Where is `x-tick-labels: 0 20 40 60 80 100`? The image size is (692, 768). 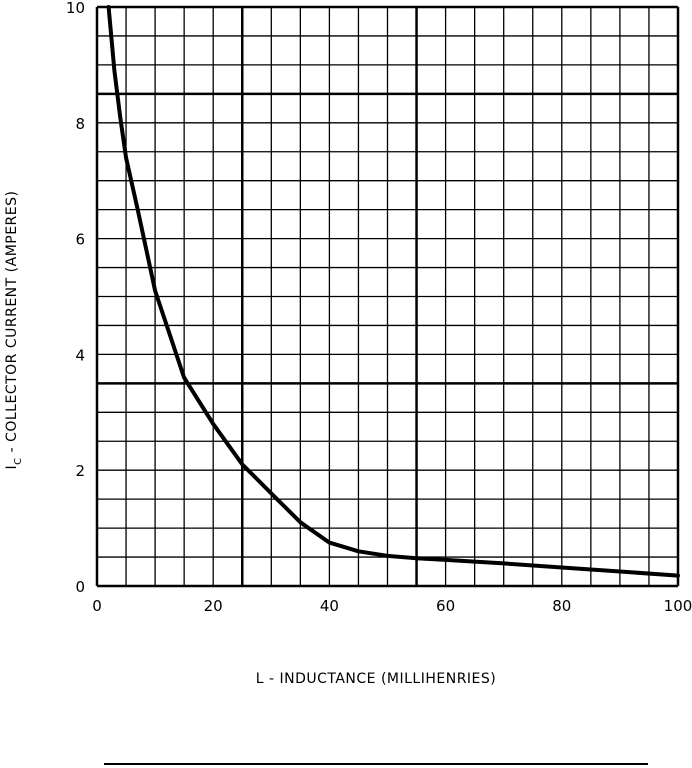
x-tick-labels: 0 20 40 60 80 100 is located at coordinates (392, 606).